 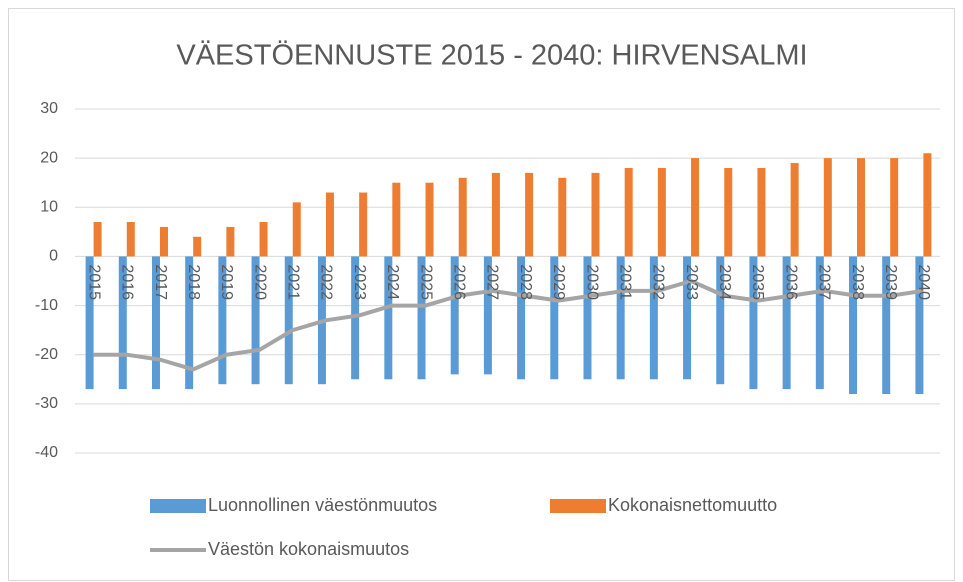 What do you see at coordinates (591, 282) in the screenshot?
I see `x-tick-label: 2030` at bounding box center [591, 282].